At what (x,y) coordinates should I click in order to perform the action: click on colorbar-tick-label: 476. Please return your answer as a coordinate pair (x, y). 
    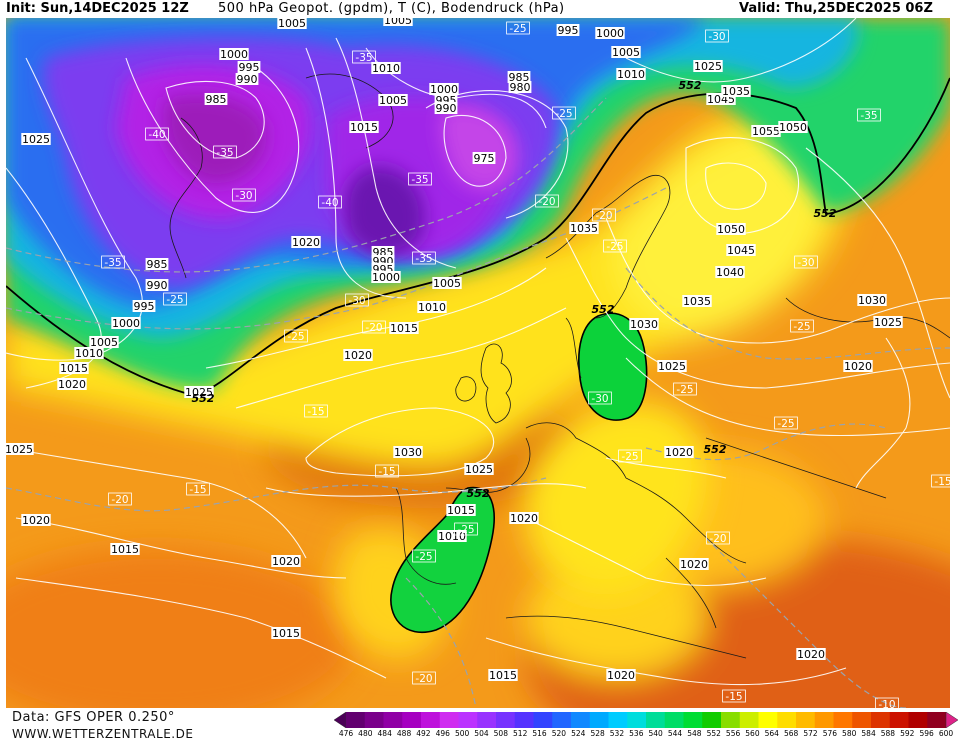
    Looking at the image, I should click on (346, 733).